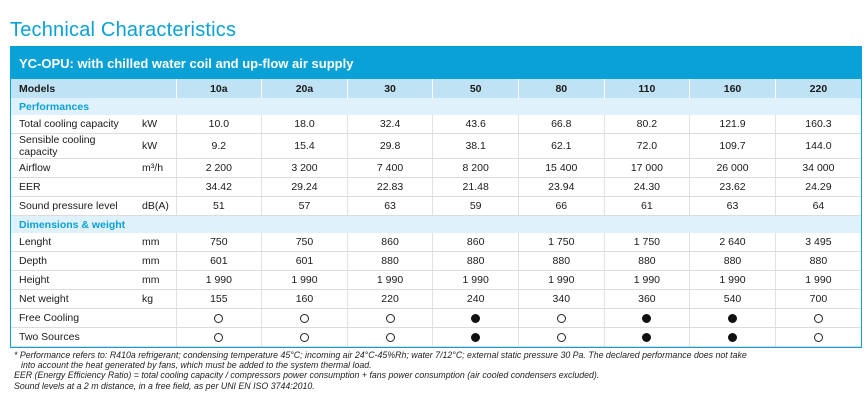  Describe the element at coordinates (218, 168) in the screenshot. I see `value-cell: 2 200` at that location.